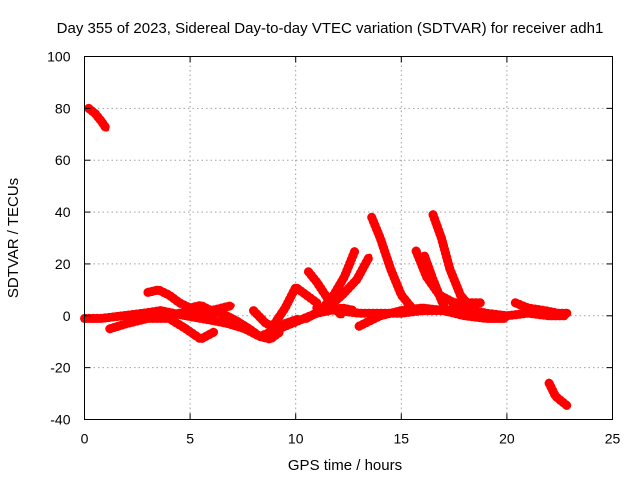 The height and width of the screenshot is (480, 640). I want to click on y-tick-label: 0, so click(67, 316).